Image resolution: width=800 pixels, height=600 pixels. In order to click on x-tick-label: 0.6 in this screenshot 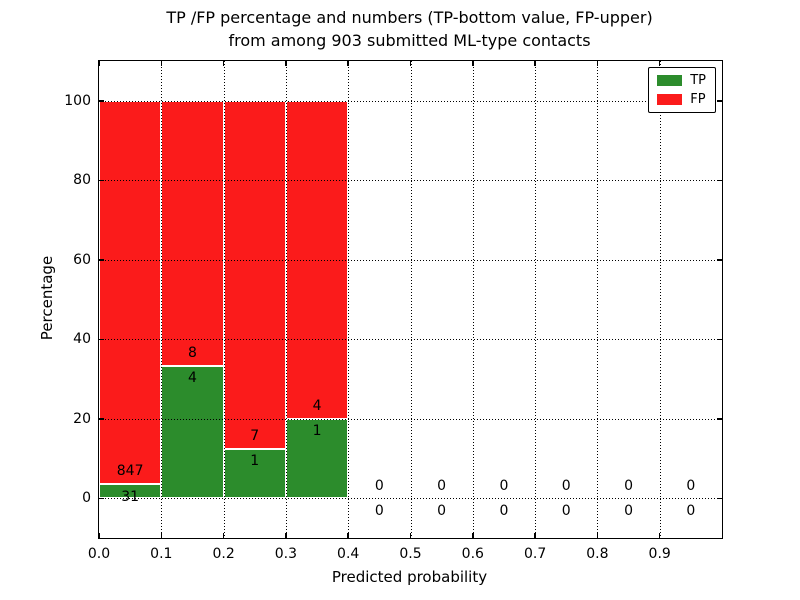, I will do `click(472, 554)`.